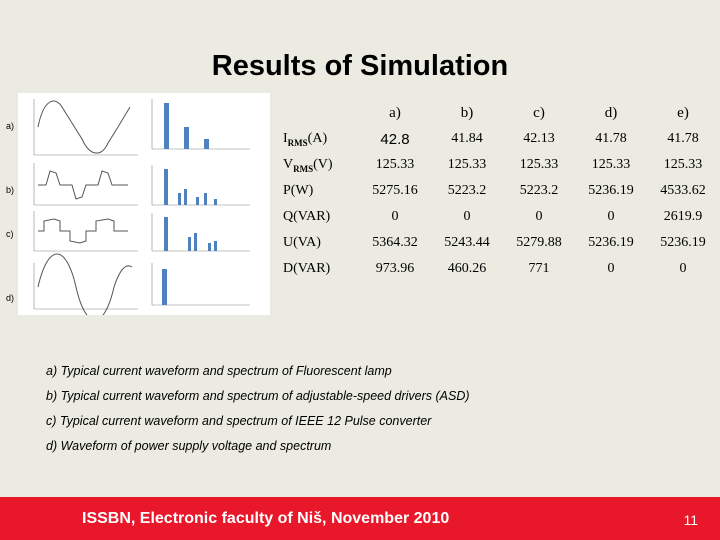 This screenshot has width=720, height=540. Describe the element at coordinates (539, 138) in the screenshot. I see `table-cell: 42.13` at that location.